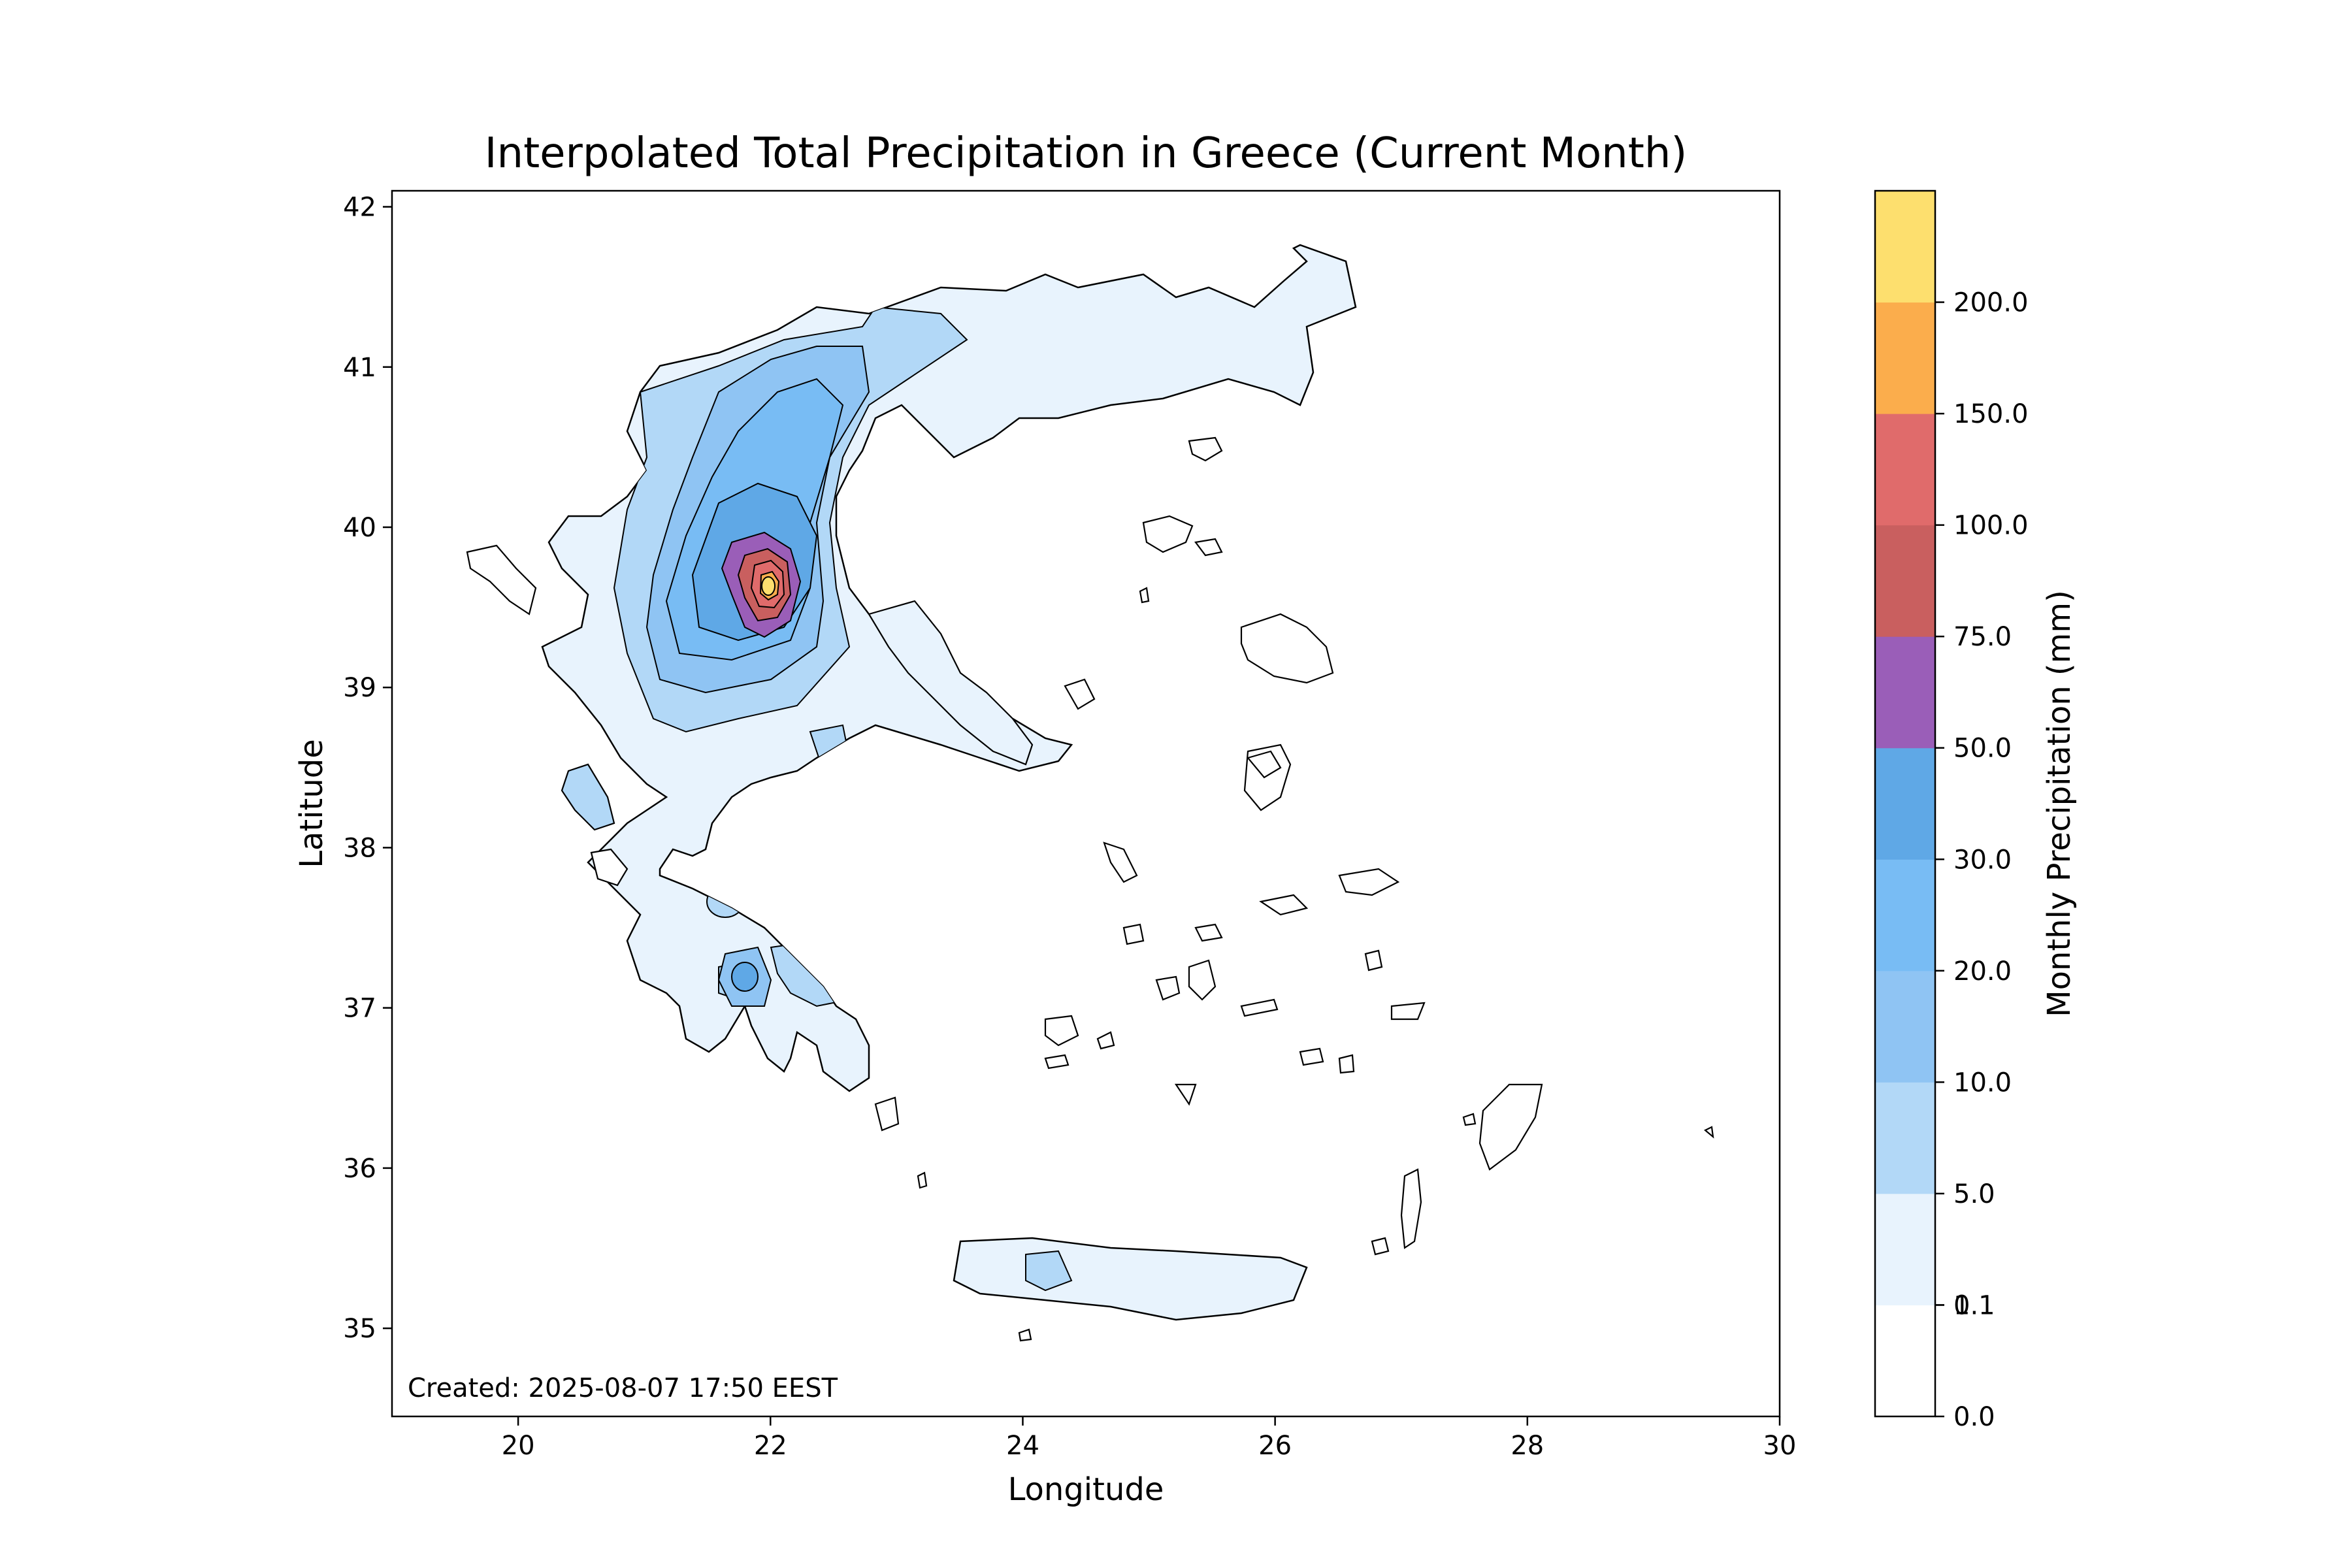  Describe the element at coordinates (501, 579) in the screenshot. I see `island-corfu` at that location.